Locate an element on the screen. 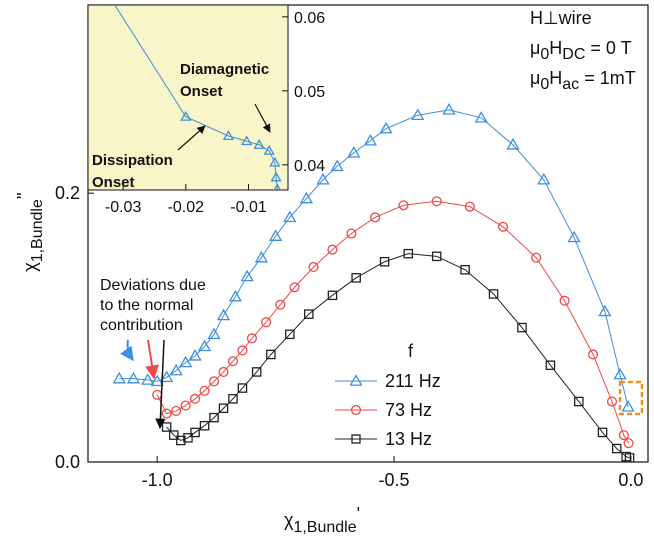  inset-note: Dissipation is located at coordinates (132, 160).